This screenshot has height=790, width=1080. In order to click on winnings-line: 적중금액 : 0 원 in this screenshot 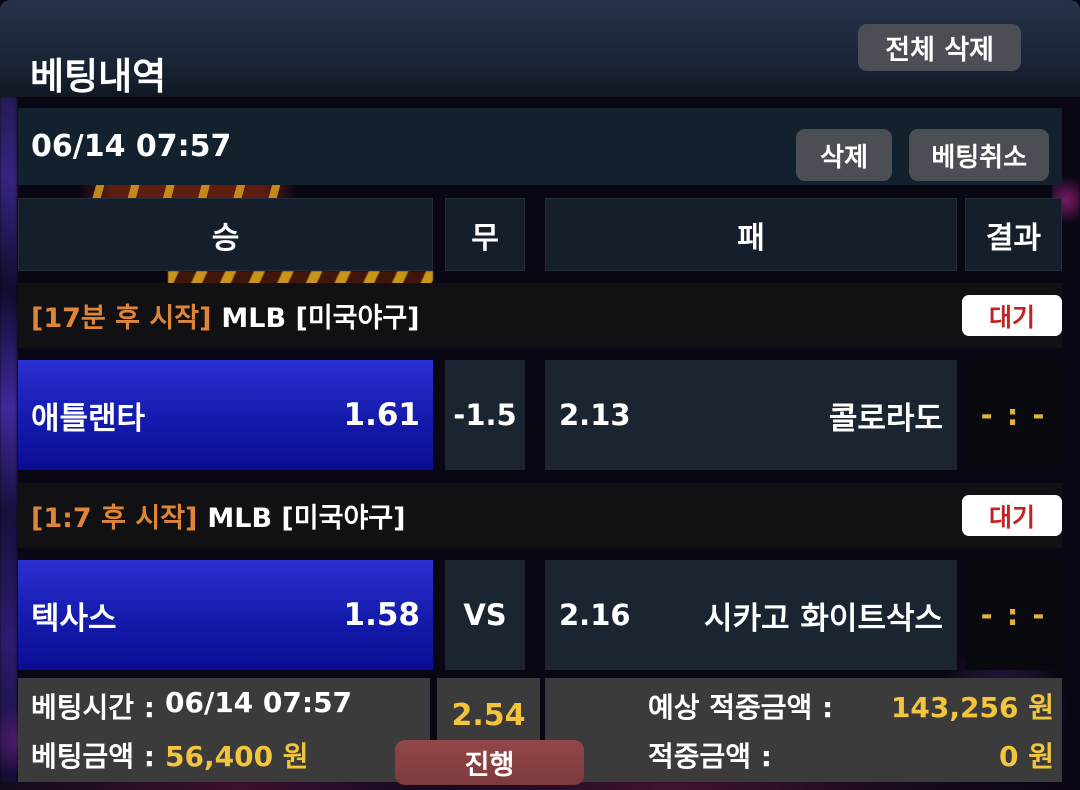, I will do `click(803, 755)`.